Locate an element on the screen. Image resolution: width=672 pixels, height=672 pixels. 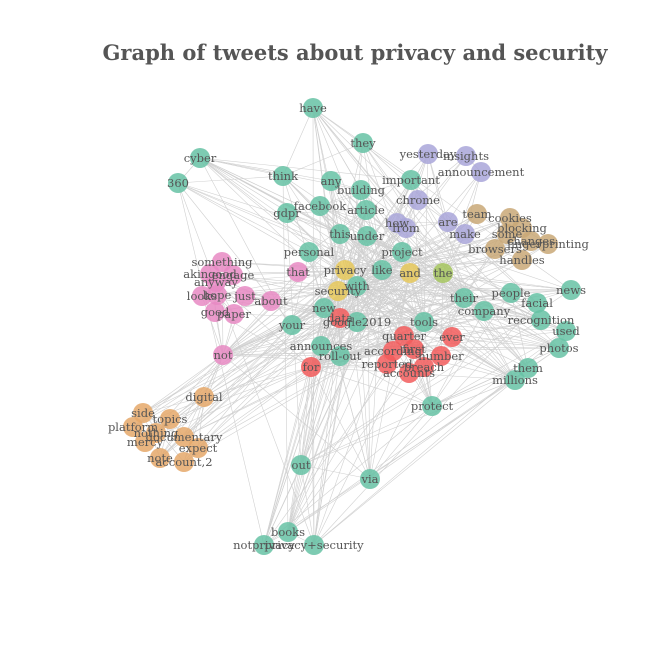
node-label: blocking is located at coordinates (522, 228).